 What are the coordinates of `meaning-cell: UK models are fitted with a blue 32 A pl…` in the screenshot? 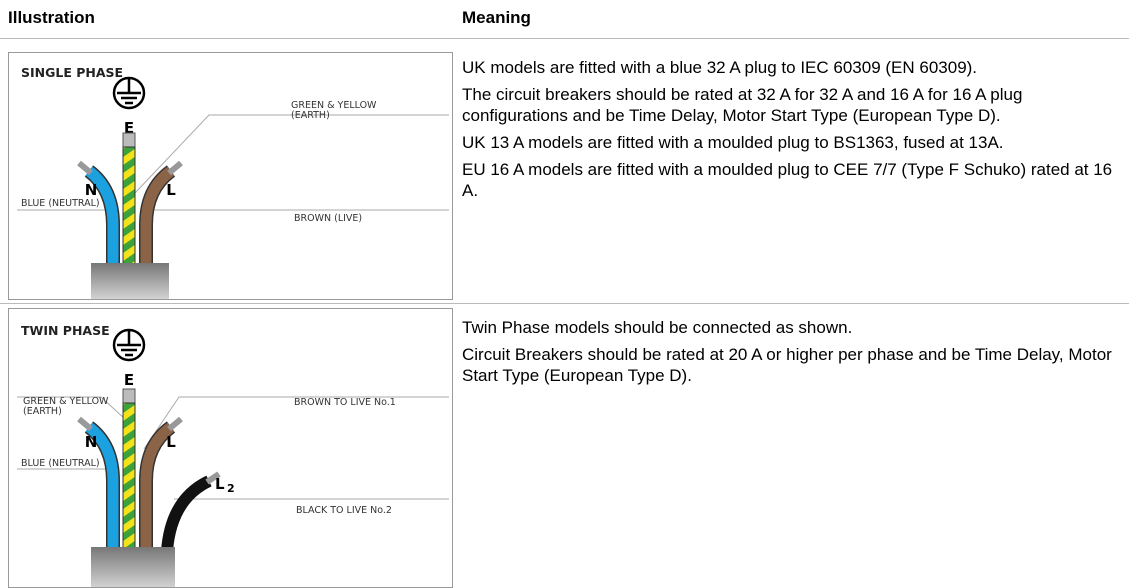 It's located at (793, 132).